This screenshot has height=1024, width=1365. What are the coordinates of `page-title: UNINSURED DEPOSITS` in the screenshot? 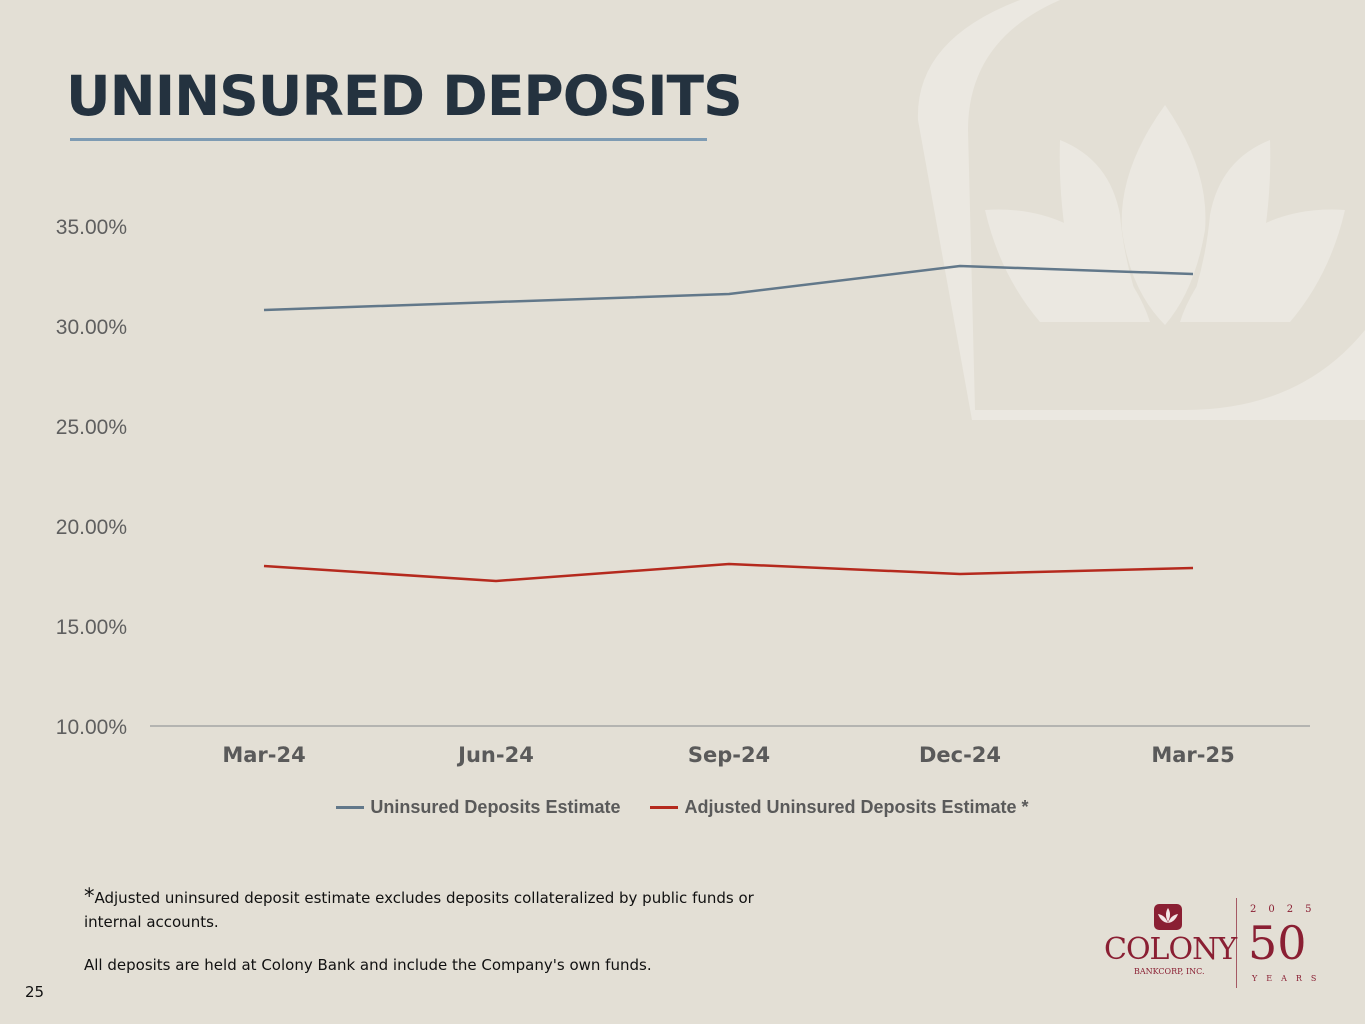 It's located at (404, 96).